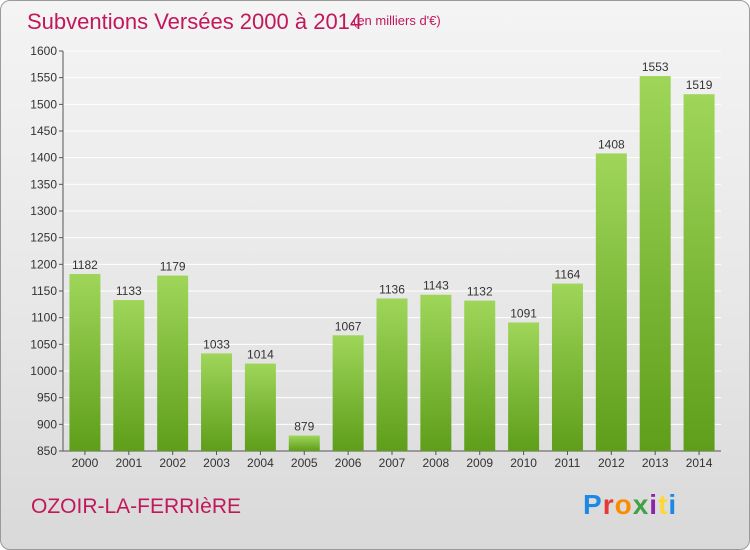 This screenshot has width=750, height=550. What do you see at coordinates (568, 463) in the screenshot?
I see `x-tick-label: 2011` at bounding box center [568, 463].